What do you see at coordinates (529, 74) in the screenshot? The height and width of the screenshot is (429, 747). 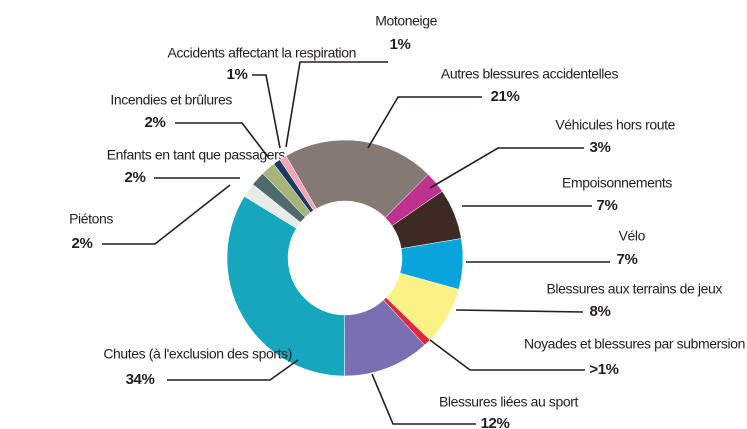 I see `segment-label: Autres blessures accidentelles` at bounding box center [529, 74].